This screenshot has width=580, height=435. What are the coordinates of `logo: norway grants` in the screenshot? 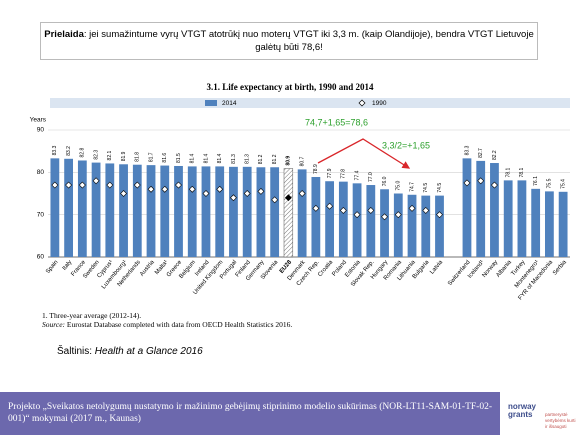 It's located at (522, 410).